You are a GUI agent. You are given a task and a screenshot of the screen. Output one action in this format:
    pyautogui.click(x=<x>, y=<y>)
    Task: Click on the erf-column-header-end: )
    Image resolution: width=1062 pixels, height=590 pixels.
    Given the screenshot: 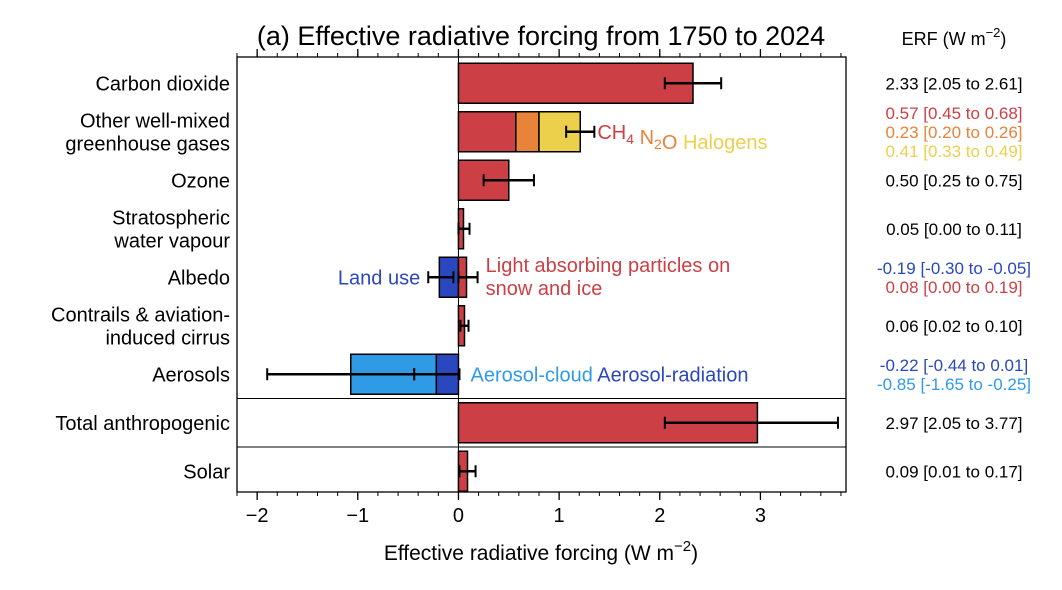 What is the action you would take?
    pyautogui.click(x=1003, y=39)
    